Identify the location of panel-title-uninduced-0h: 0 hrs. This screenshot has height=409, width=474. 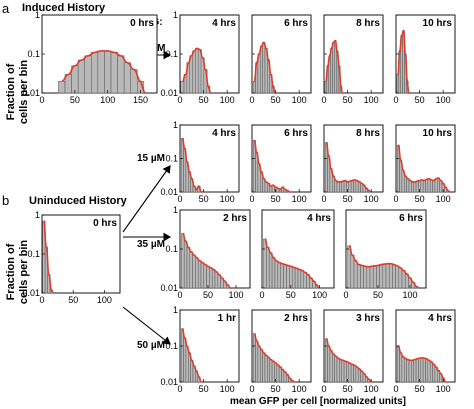
(105, 223).